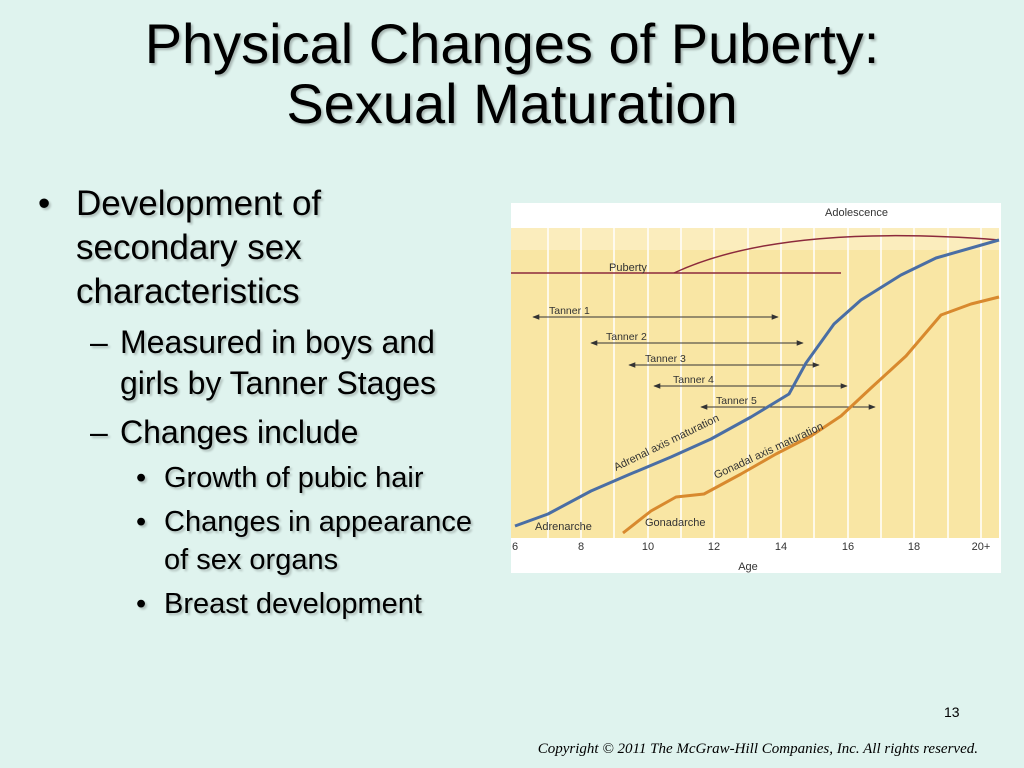  Describe the element at coordinates (294, 478) in the screenshot. I see `nested-bullet-text: Growth of pubic hair` at that location.